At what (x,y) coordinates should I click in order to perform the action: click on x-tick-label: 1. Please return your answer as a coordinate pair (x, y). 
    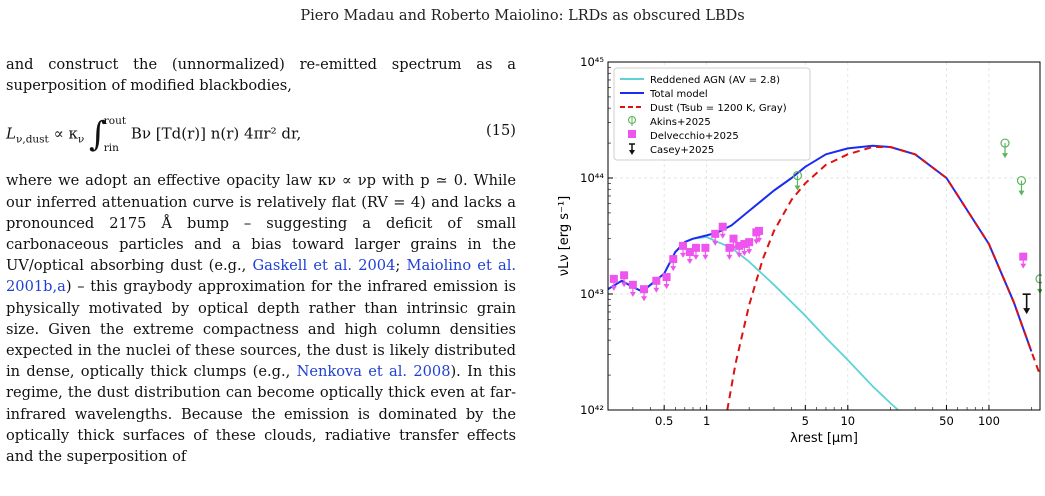
    Looking at the image, I should click on (706, 421).